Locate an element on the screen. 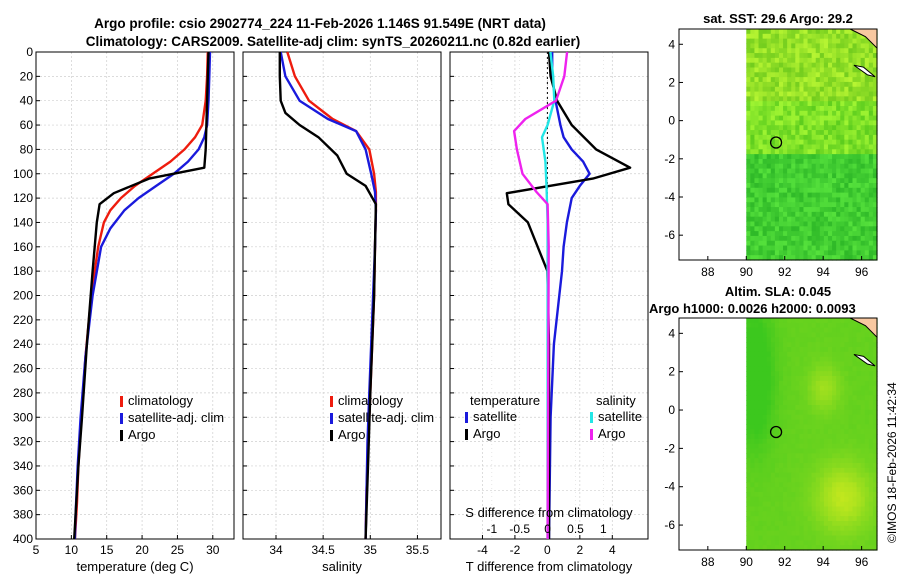  y-tick-label: 200 is located at coordinates (23, 296).